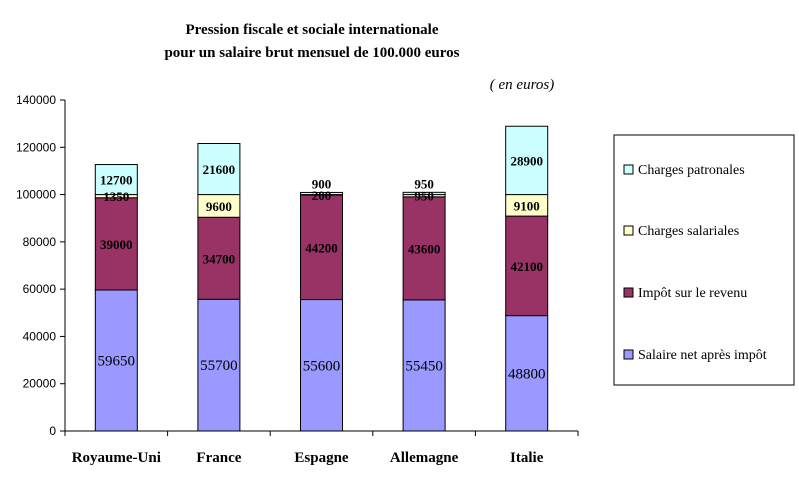 This screenshot has width=799, height=479. Describe the element at coordinates (40, 265) in the screenshot. I see `y-ticks-group: 0 20000 40000 60000 80000 100000 120000 140000` at that location.